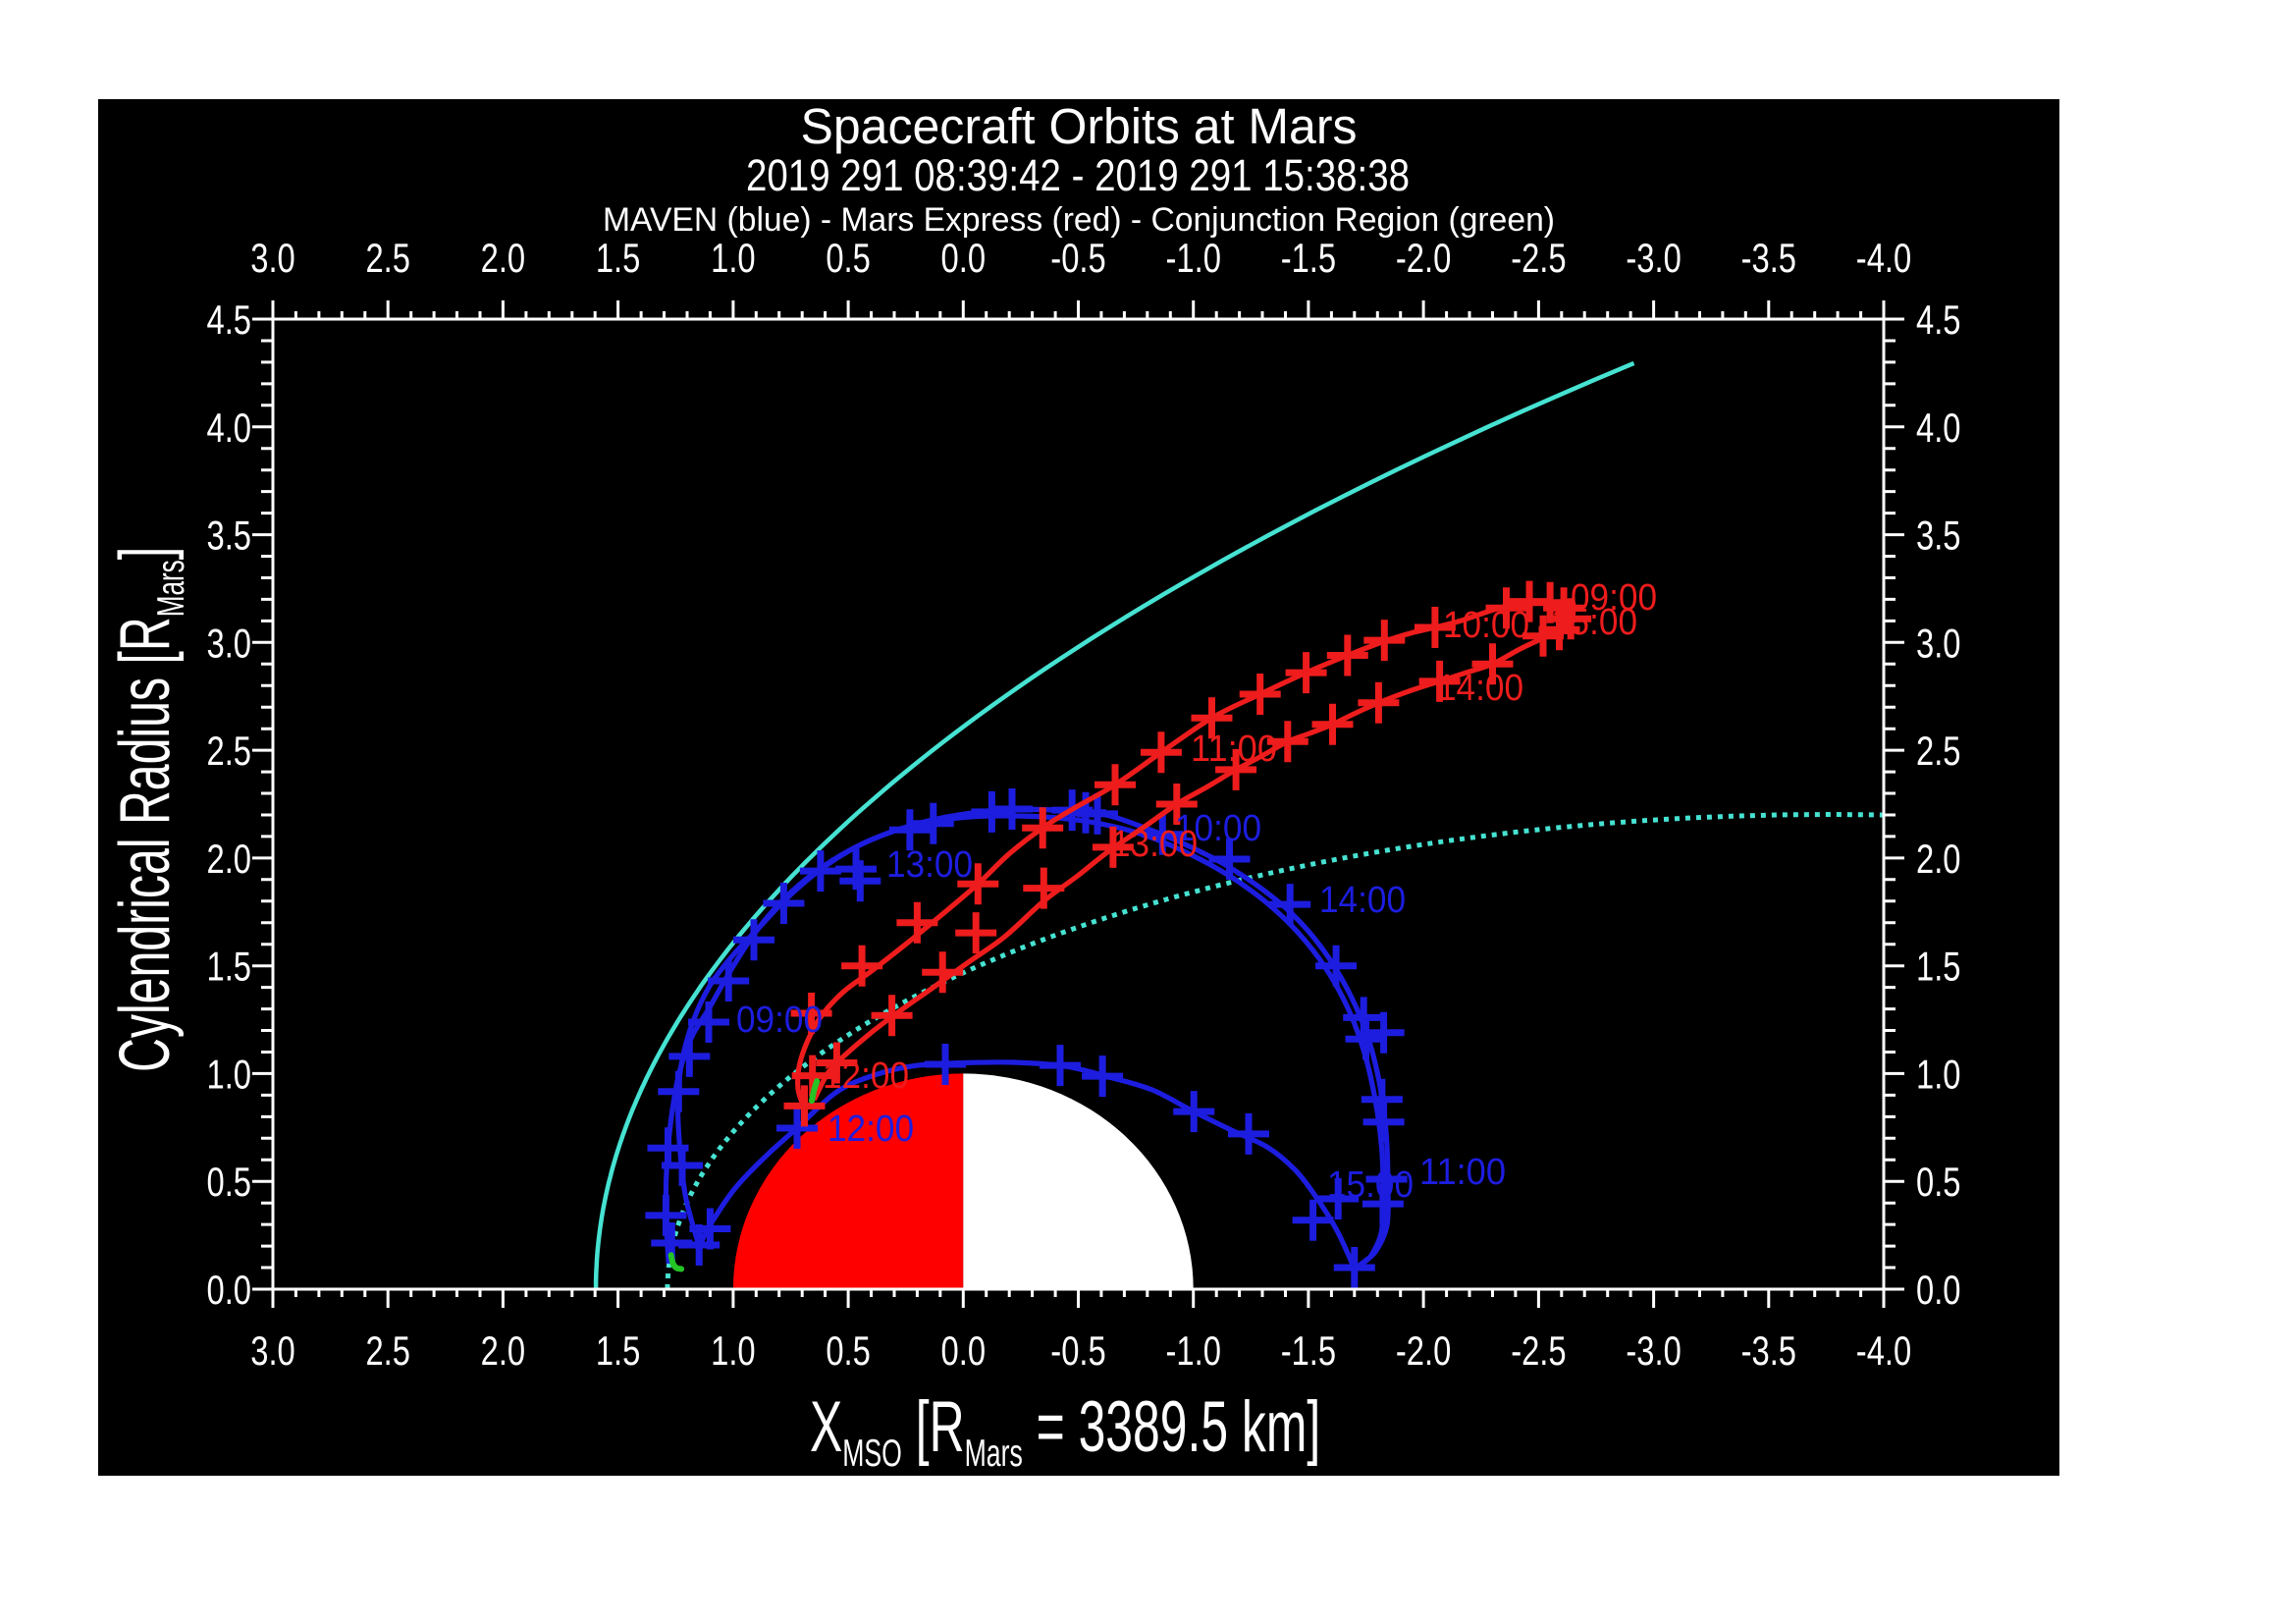  I want to click on svg-text: Spacecraft Orbits at Mars, so click(1079, 126).